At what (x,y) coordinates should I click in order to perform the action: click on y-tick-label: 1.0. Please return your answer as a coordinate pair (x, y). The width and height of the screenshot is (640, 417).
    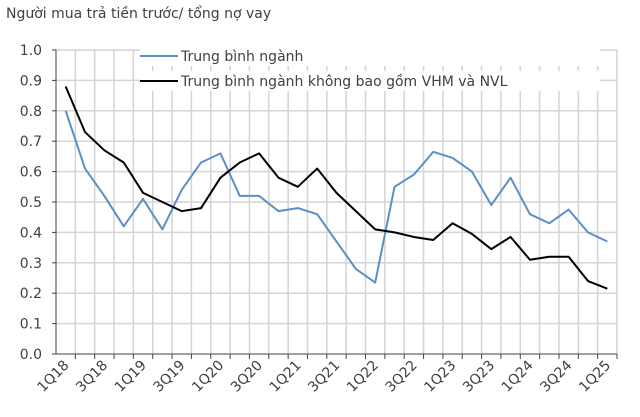
    Looking at the image, I should click on (31, 51).